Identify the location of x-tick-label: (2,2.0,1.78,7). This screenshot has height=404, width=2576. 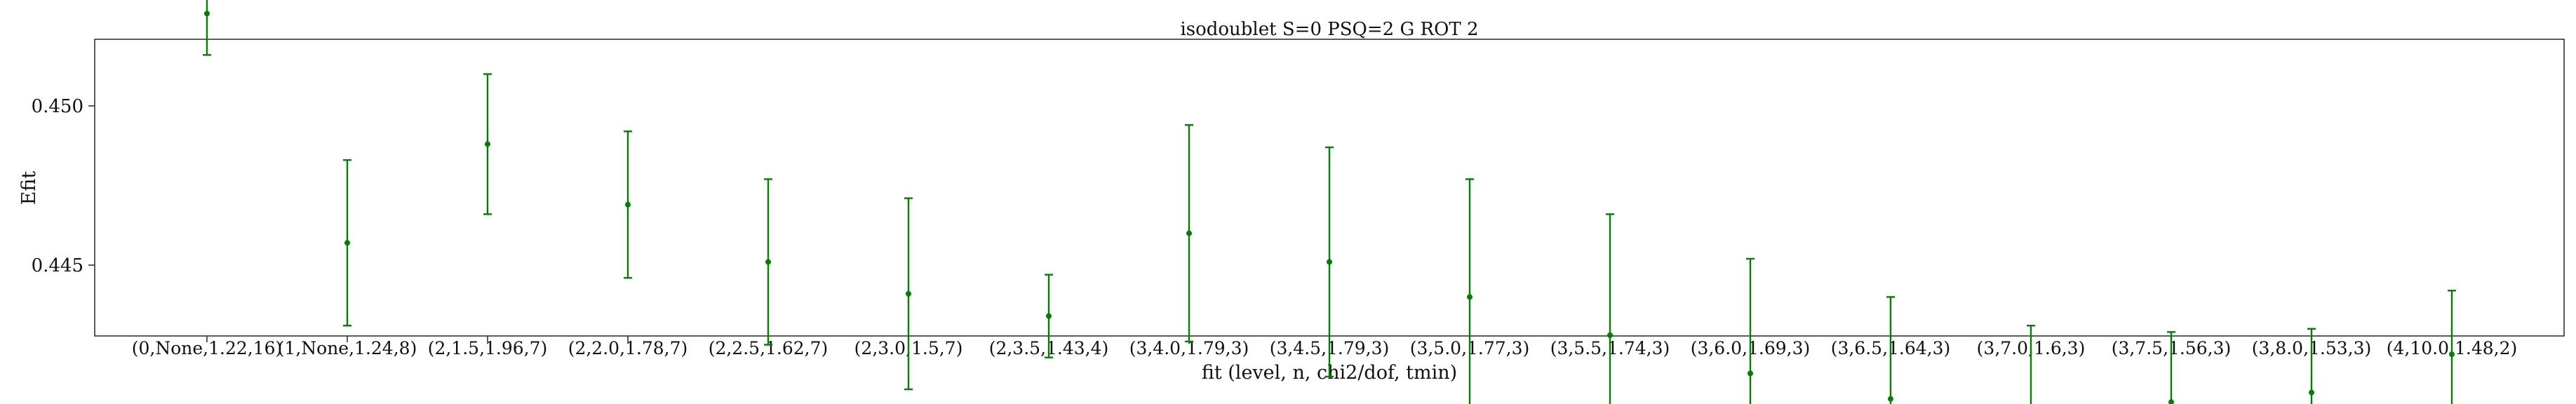
(628, 348).